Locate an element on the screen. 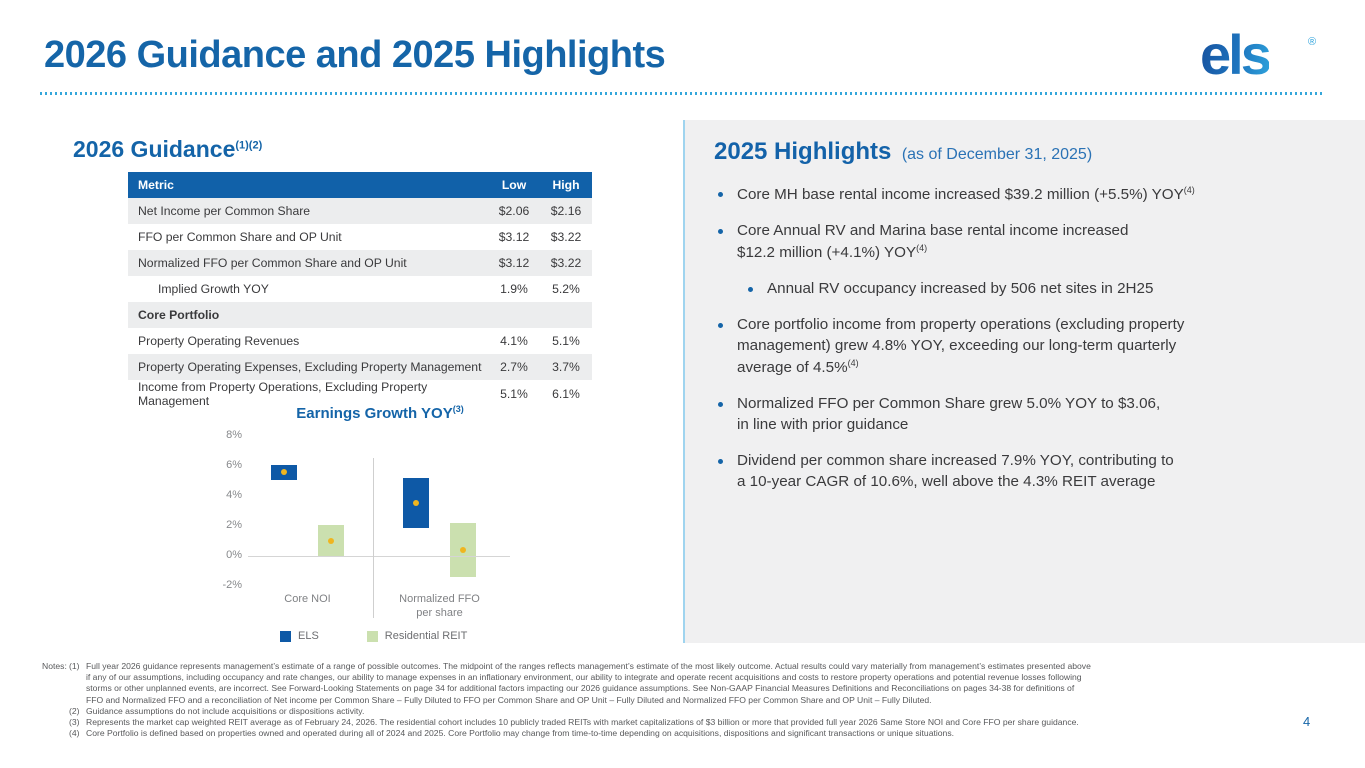 The width and height of the screenshot is (1365, 768). highlights-subtitle: (as of December 31, 2025) is located at coordinates (997, 154).